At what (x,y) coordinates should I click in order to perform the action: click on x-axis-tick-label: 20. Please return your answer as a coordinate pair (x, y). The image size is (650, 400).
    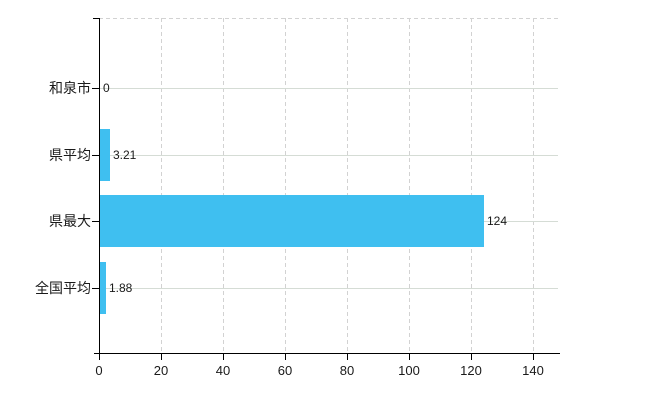
    Looking at the image, I should click on (161, 370).